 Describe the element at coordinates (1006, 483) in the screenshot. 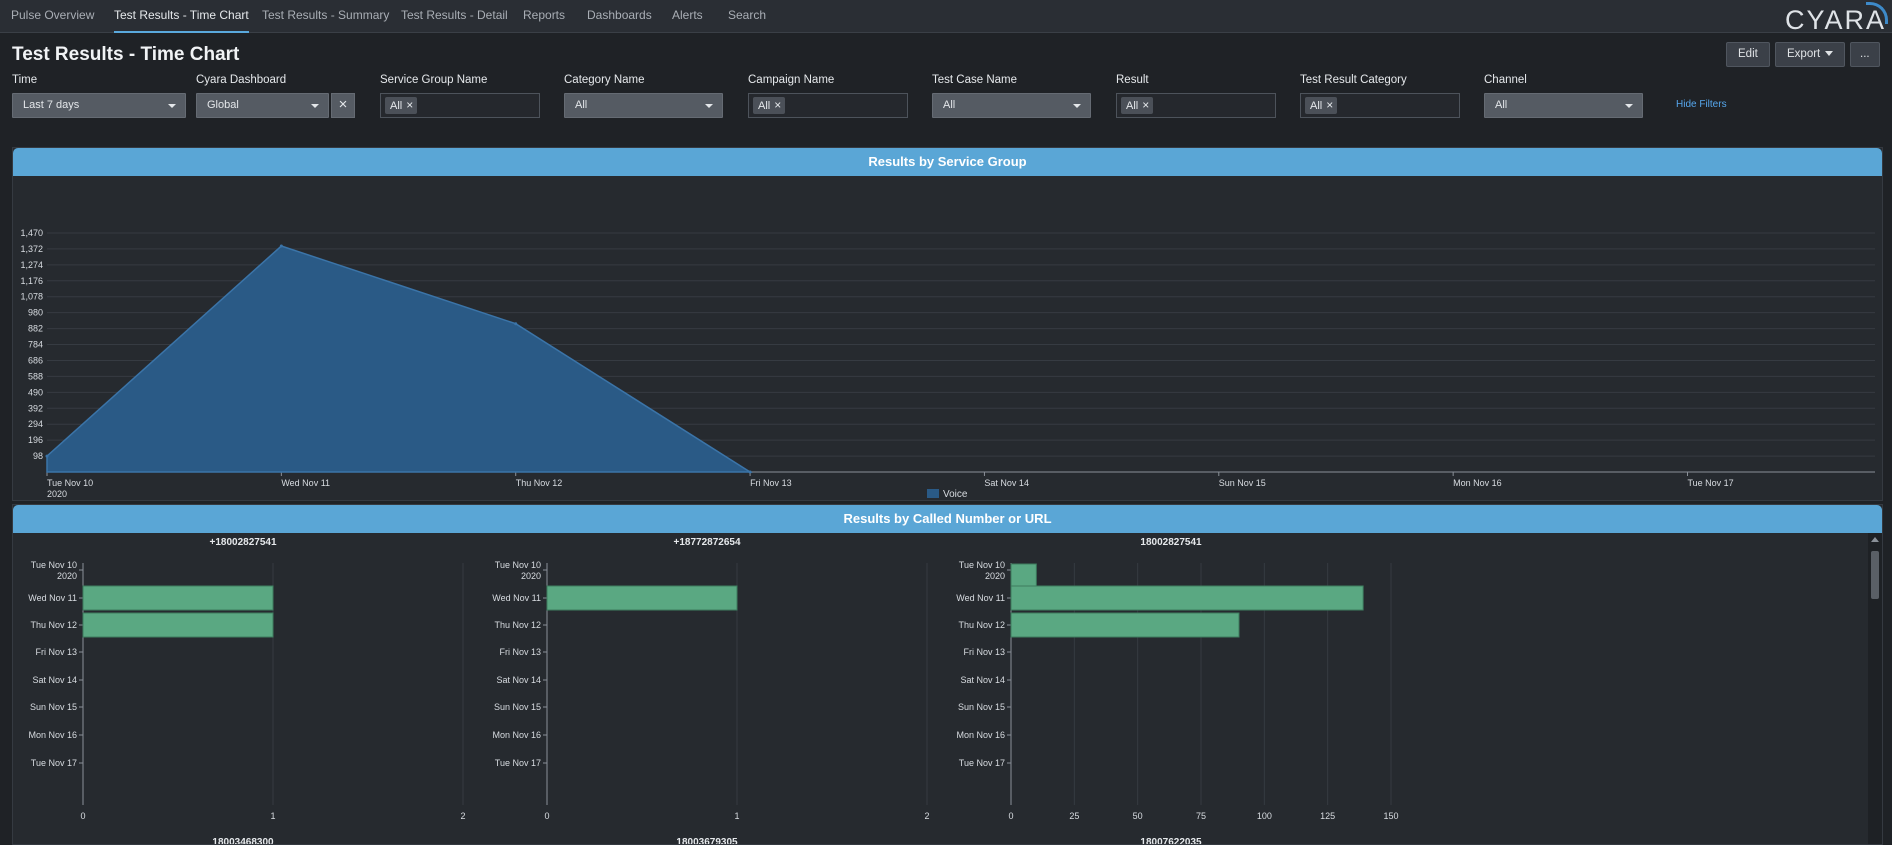

I see `x-tick-label: Sat Nov 14` at that location.